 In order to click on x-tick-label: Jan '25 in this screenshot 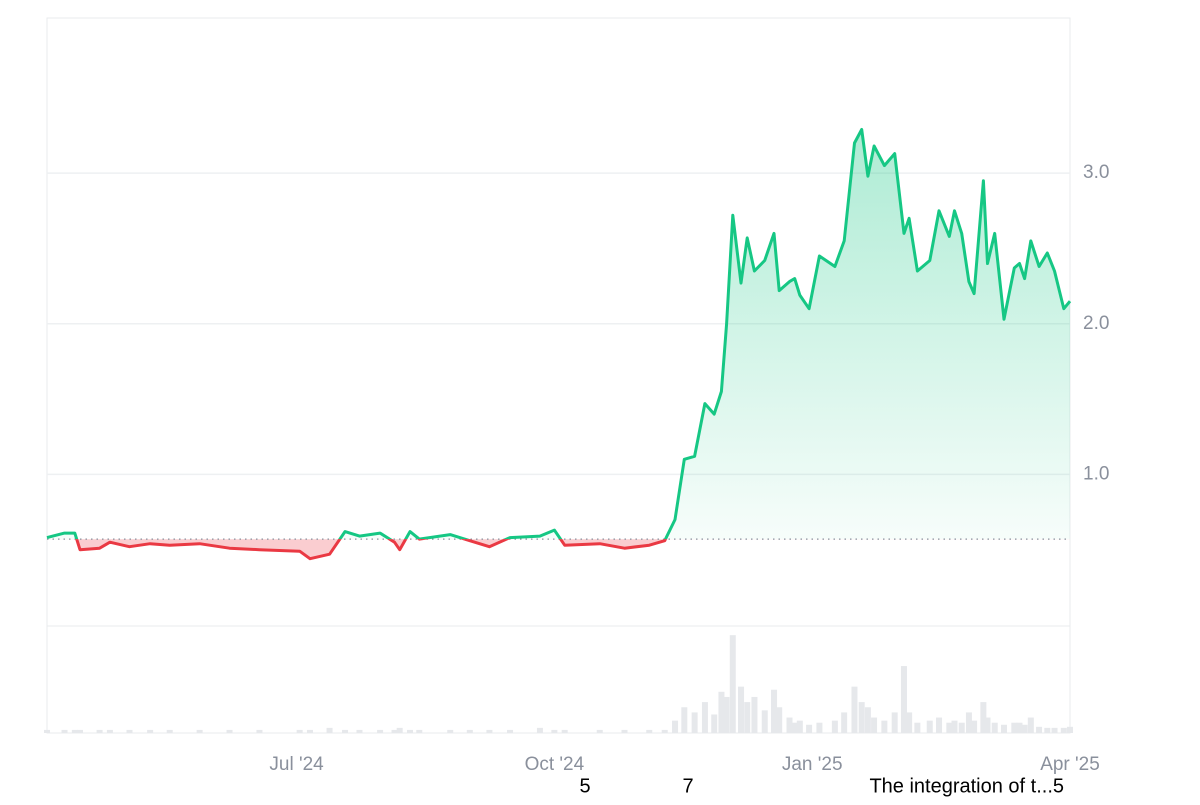, I will do `click(812, 764)`.